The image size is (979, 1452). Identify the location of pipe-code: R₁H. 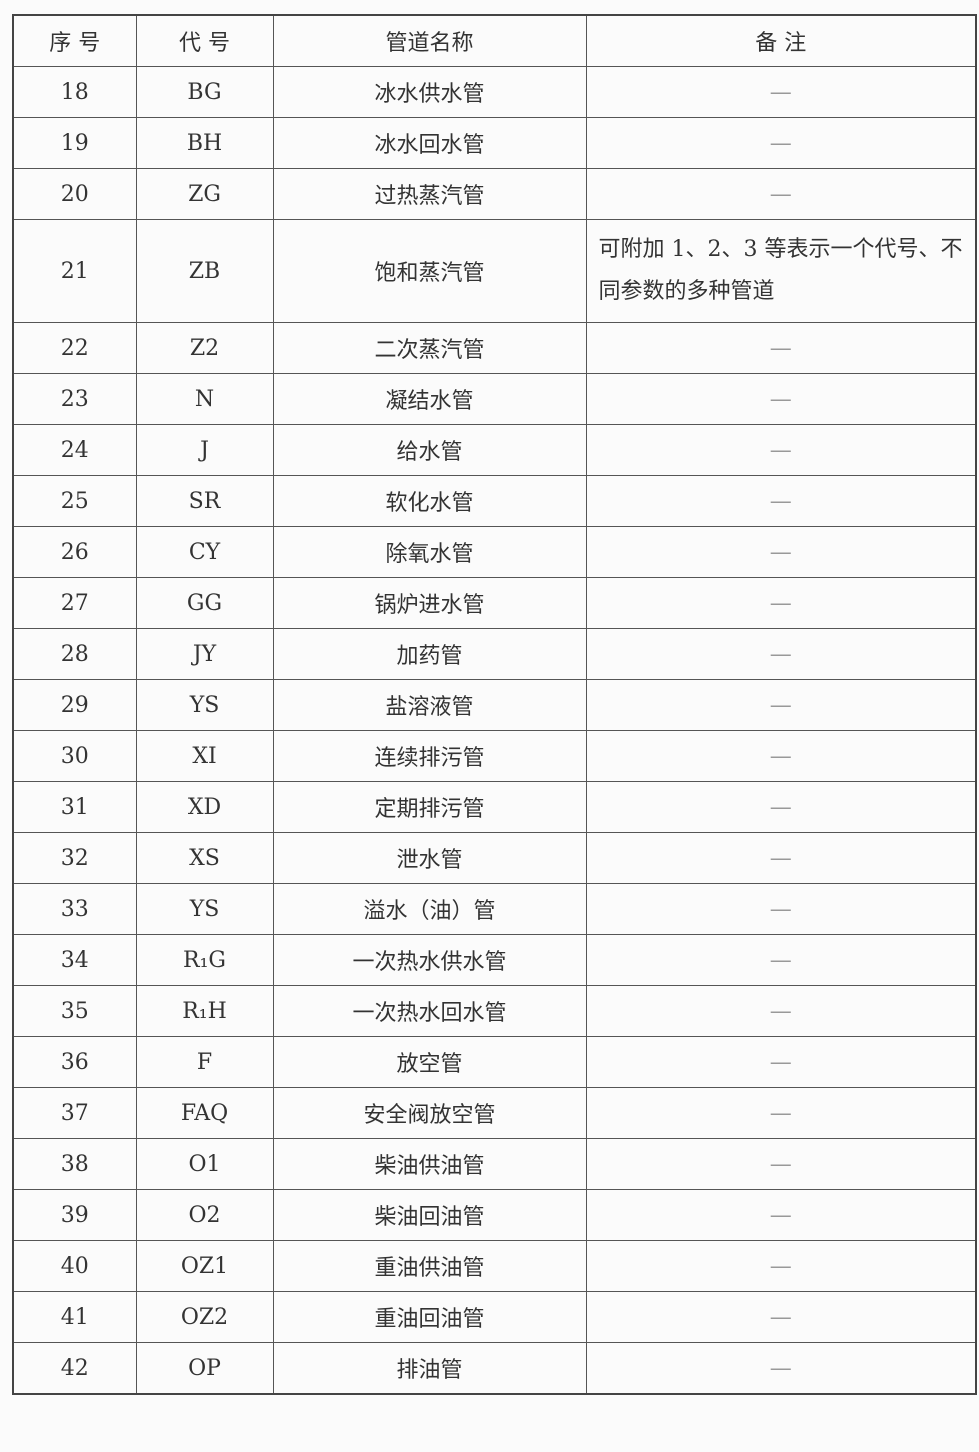
(204, 1011).